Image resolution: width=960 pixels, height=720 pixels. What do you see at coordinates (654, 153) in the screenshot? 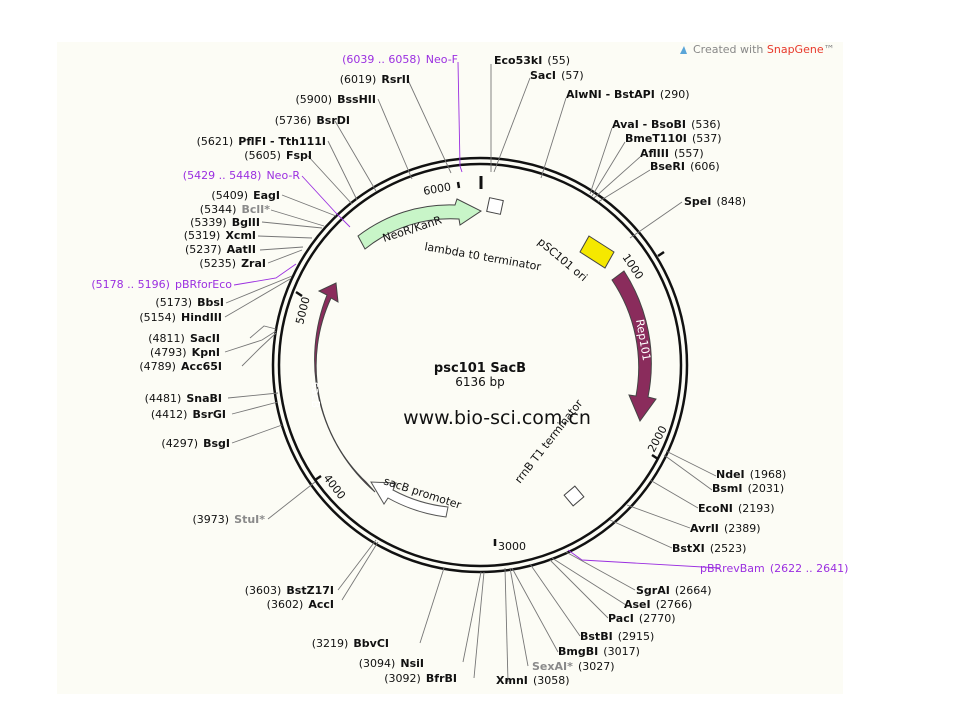
I see `site-name: AflIII` at bounding box center [654, 153].